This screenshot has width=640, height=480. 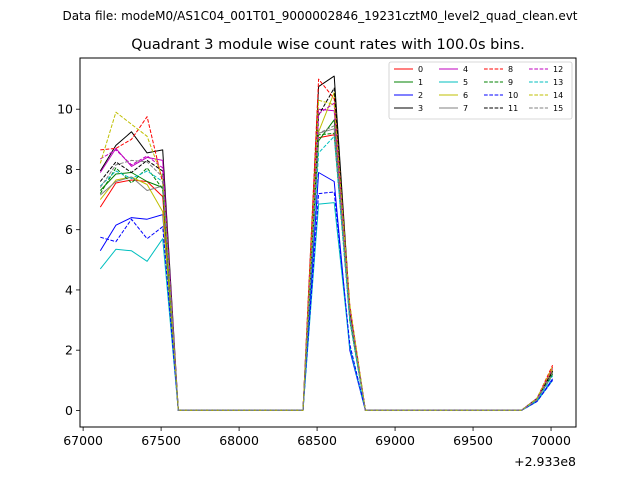 What do you see at coordinates (420, 95) in the screenshot?
I see `legend-label: 2` at bounding box center [420, 95].